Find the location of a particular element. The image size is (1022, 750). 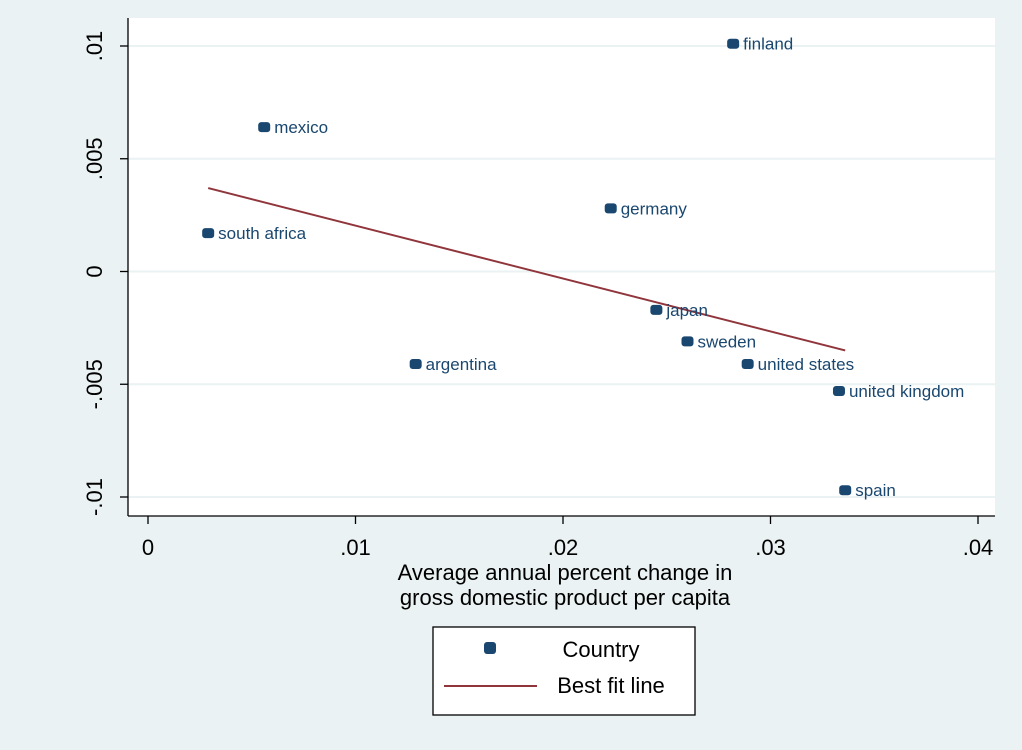

y-tick-label: .01 is located at coordinates (94, 46).